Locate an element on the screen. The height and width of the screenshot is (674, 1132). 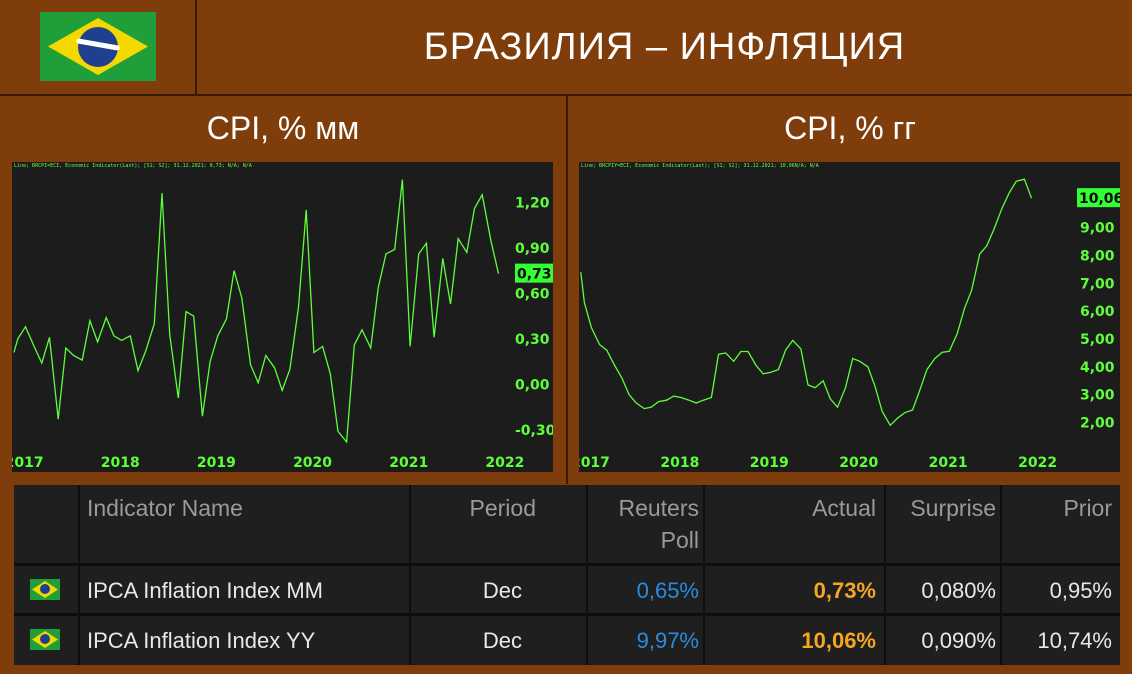
y-tick-label: 3,00 is located at coordinates (1097, 396).